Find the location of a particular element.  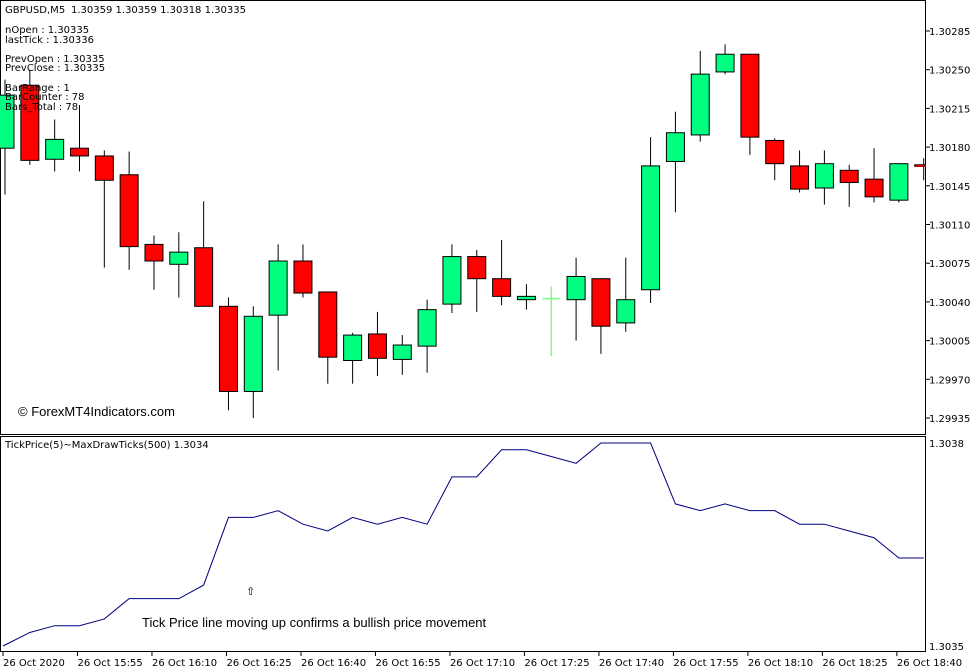

chart-symbol: GBPUSD,M5 is located at coordinates (35, 10).